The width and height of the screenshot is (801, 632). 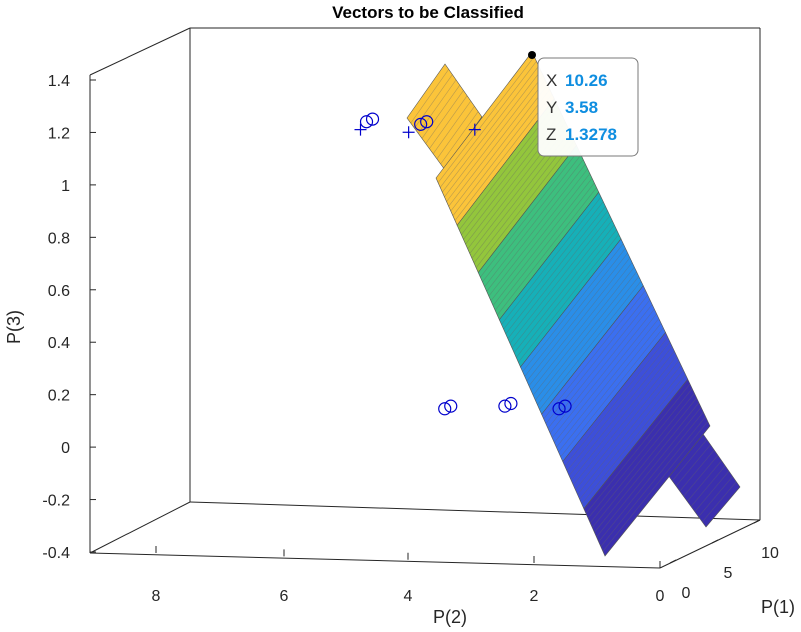 What do you see at coordinates (59, 133) in the screenshot?
I see `p3-tick-label: 1.2` at bounding box center [59, 133].